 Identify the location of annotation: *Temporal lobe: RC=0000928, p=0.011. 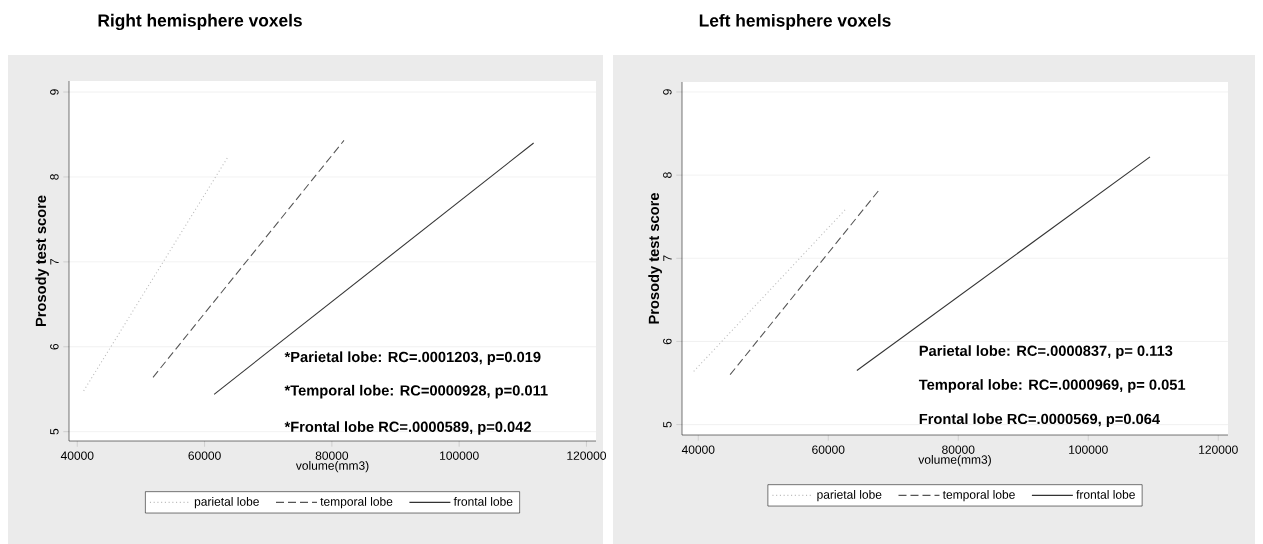
(416, 391).